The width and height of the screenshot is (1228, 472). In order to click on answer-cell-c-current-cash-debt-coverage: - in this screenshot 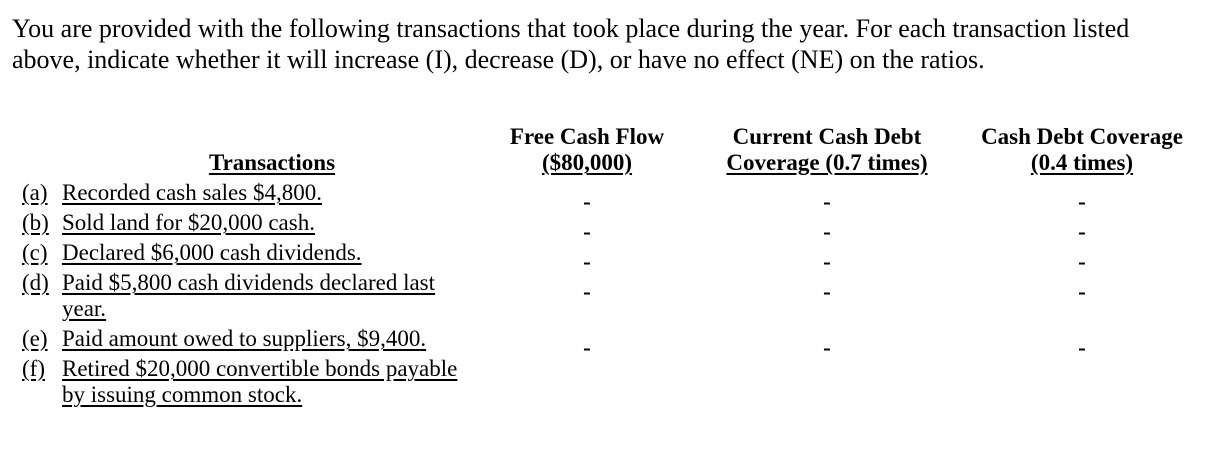, I will do `click(827, 257)`.